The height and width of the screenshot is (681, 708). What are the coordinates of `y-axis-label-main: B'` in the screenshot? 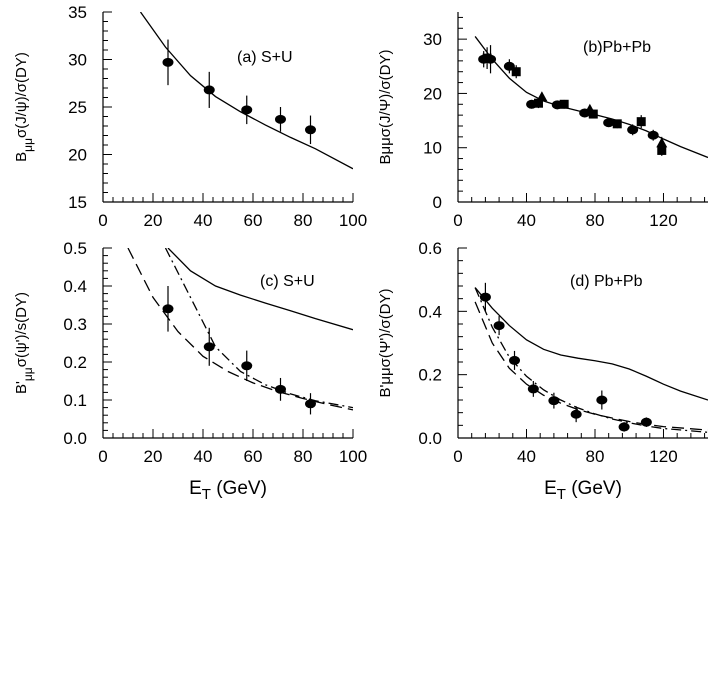 It's located at (21, 387).